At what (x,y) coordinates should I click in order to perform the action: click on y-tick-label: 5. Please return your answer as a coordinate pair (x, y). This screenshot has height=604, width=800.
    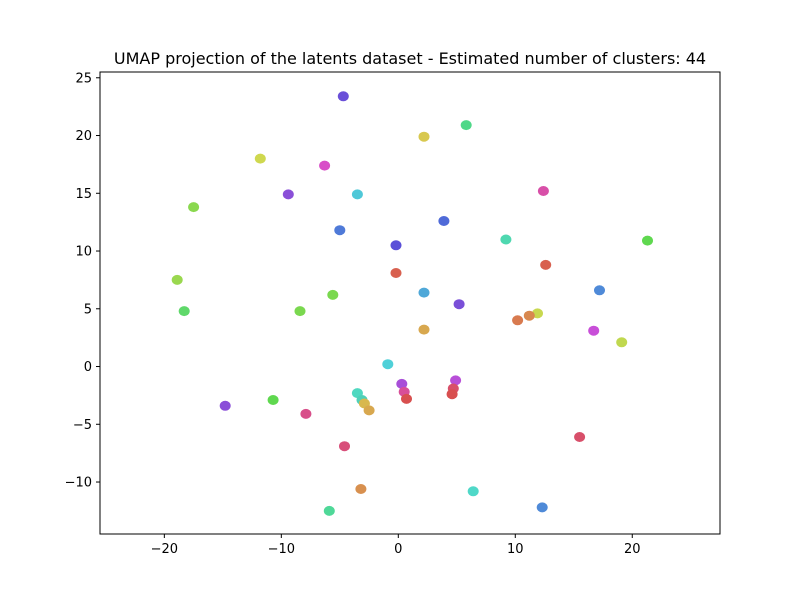
    Looking at the image, I should click on (88, 309).